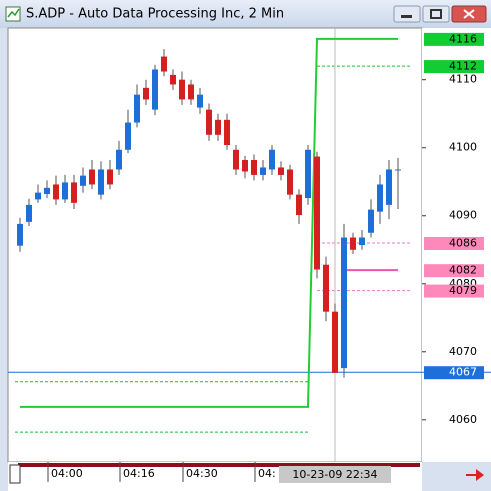 This screenshot has width=491, height=491. What do you see at coordinates (469, 14) in the screenshot?
I see `close-icon` at bounding box center [469, 14].